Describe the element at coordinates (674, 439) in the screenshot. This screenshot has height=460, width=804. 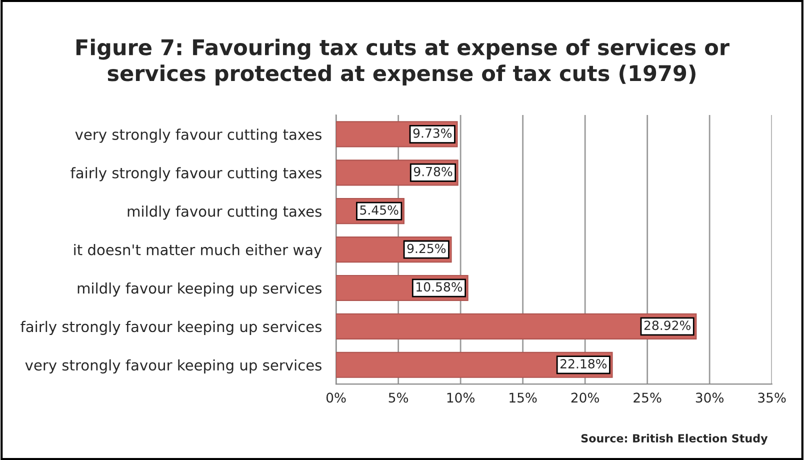
I see `source-note: Source: British Election Study` at that location.